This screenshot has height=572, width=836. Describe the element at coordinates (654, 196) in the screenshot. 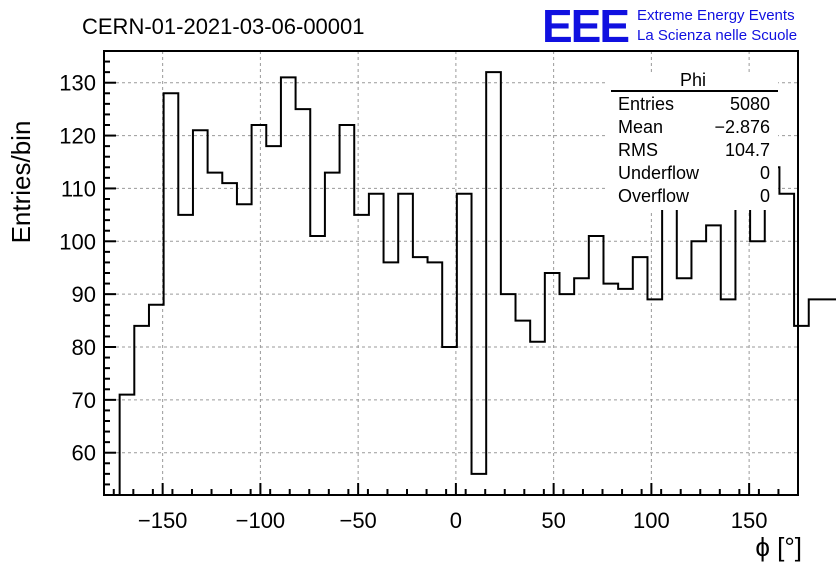

I see `stats-label: Overflow` at that location.